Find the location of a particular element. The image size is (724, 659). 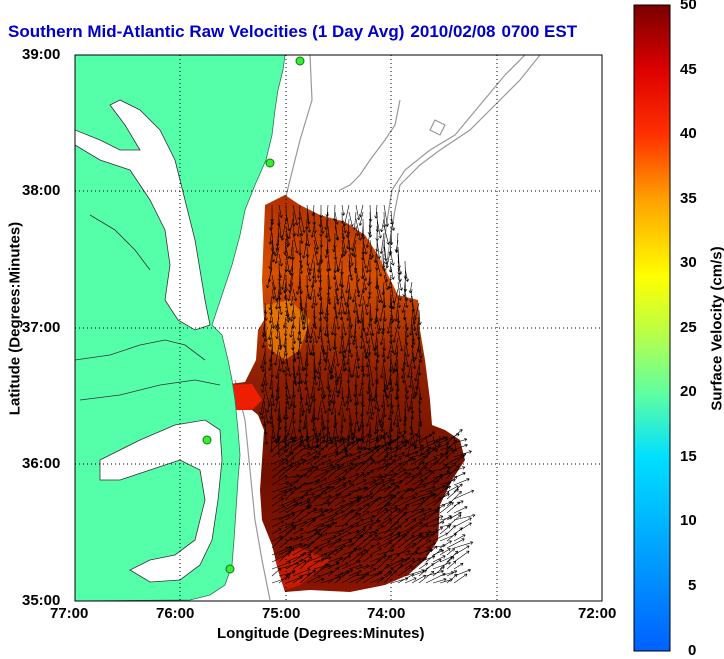

colorbar-tick: 30 is located at coordinates (688, 262).